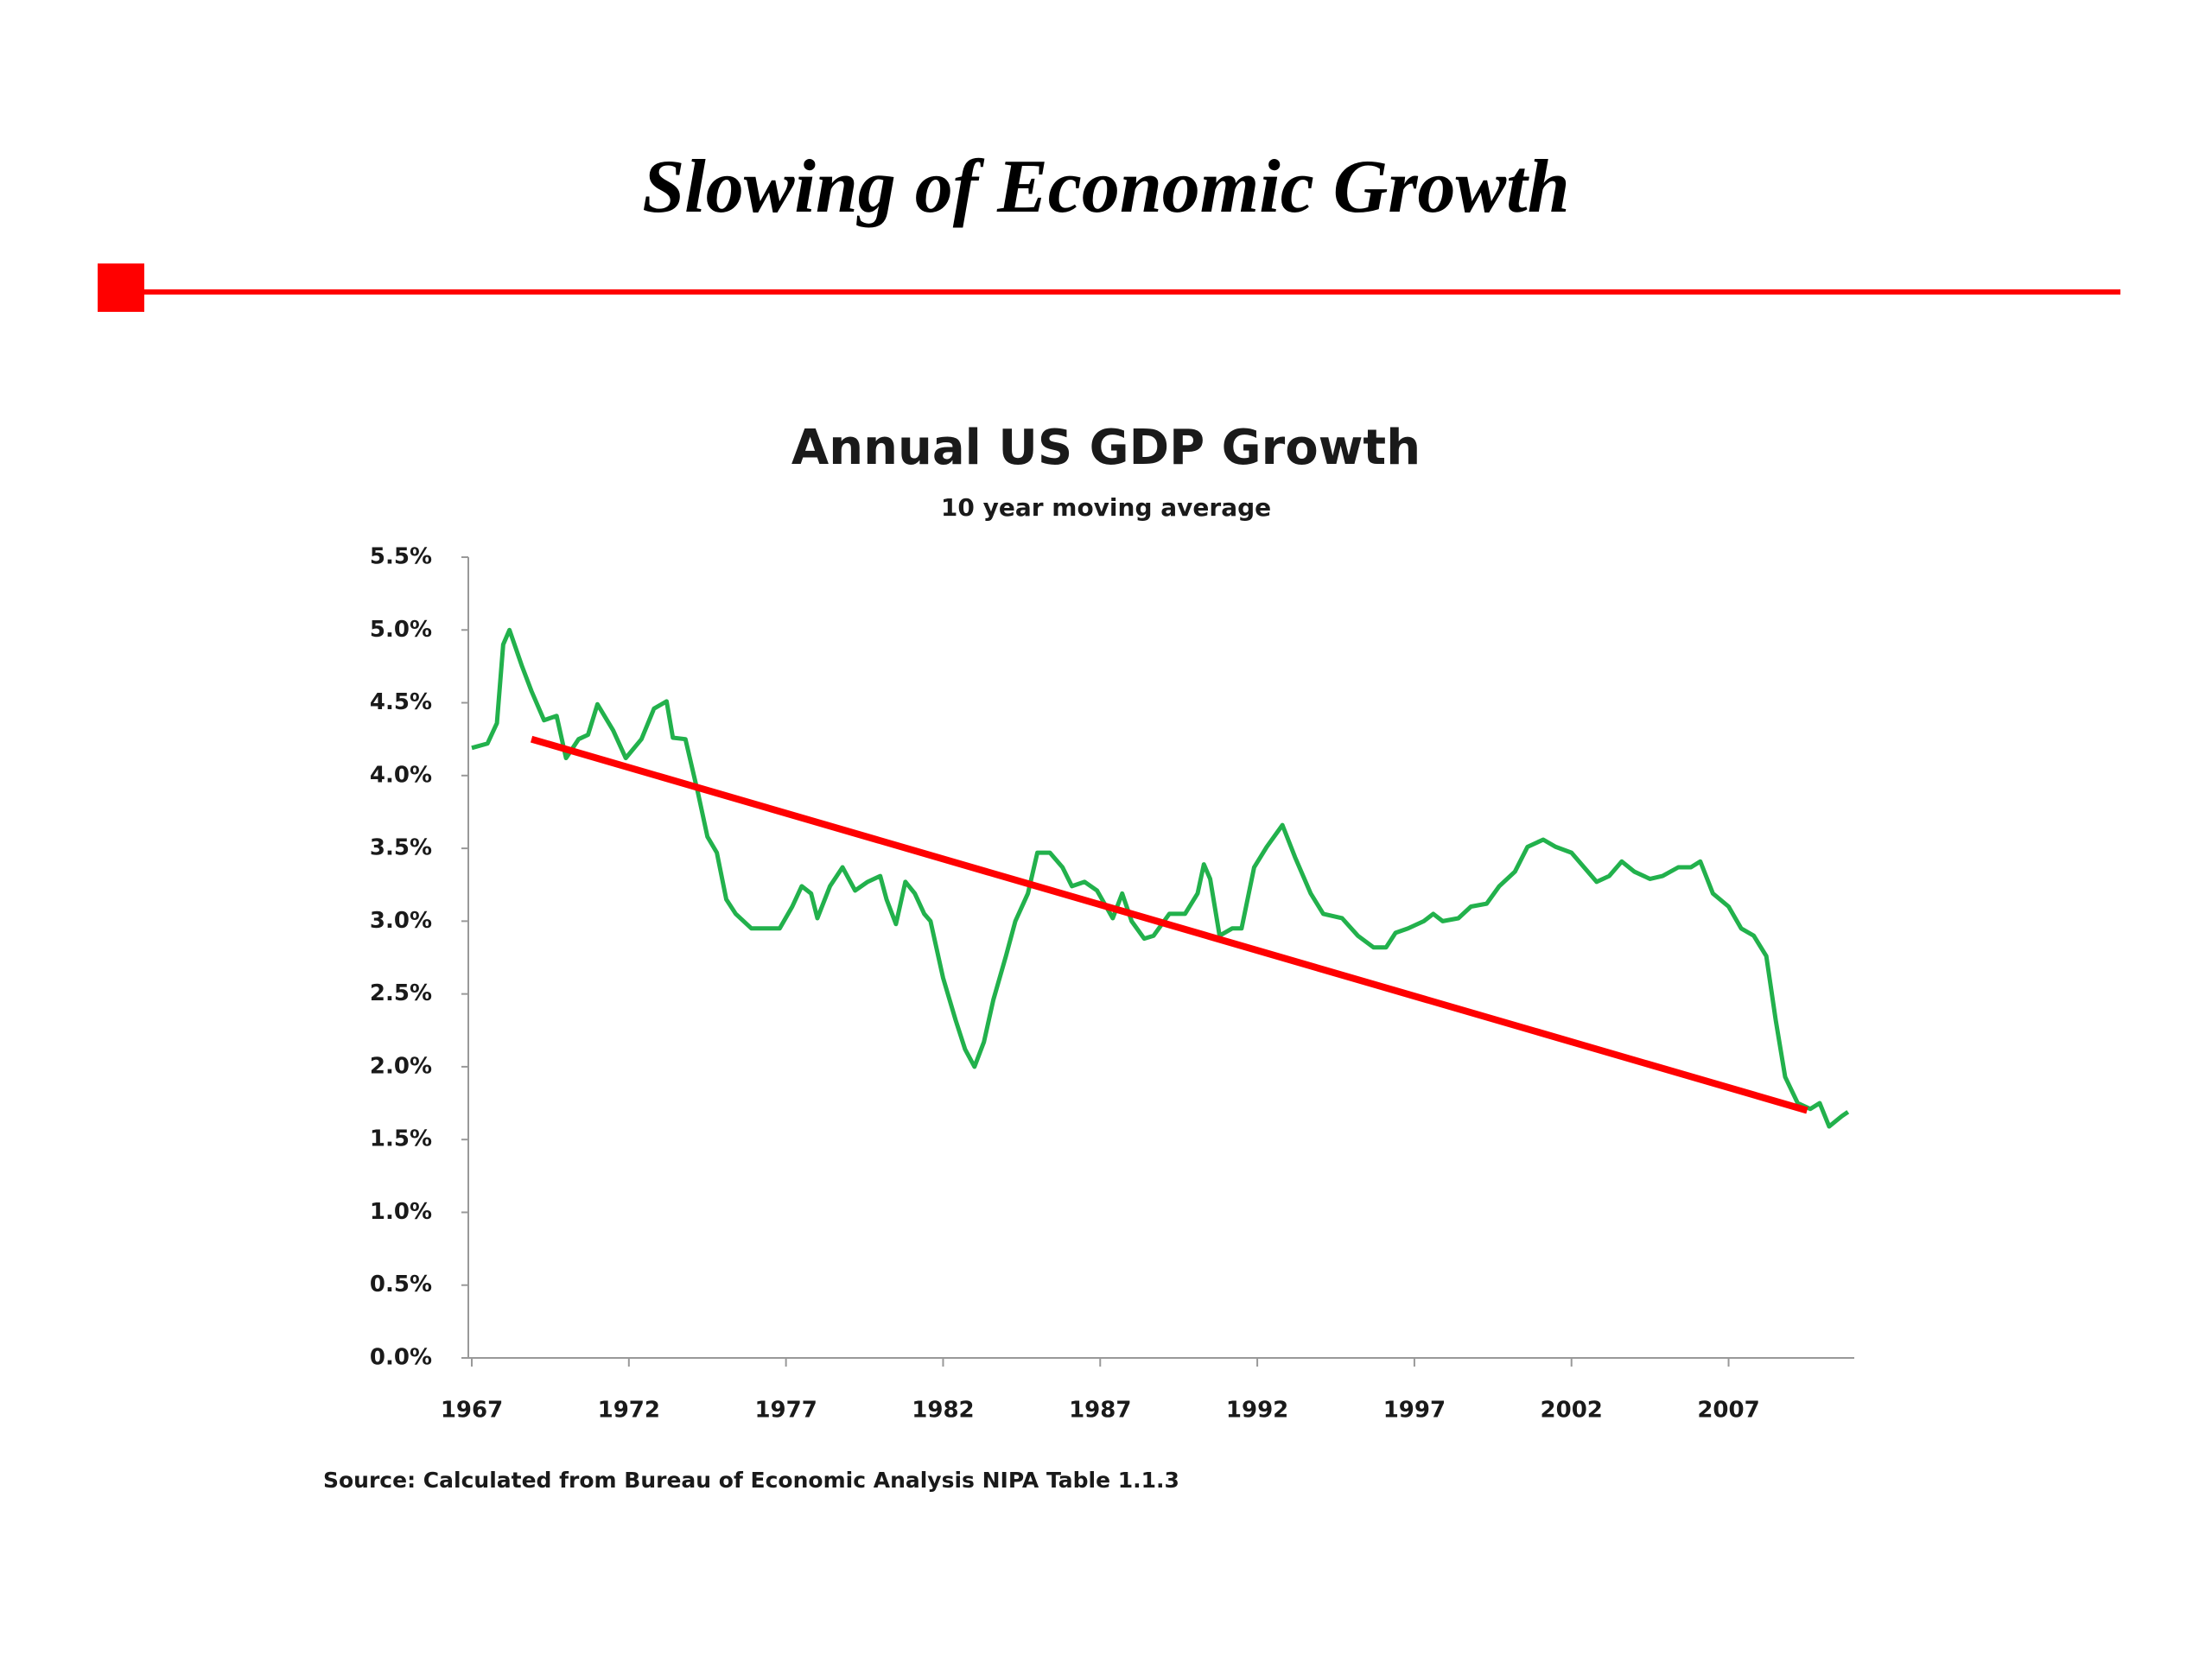 Image resolution: width=2212 pixels, height=1662 pixels. Describe the element at coordinates (1106, 507) in the screenshot. I see `chart-subtitle: 10 year moving average` at that location.